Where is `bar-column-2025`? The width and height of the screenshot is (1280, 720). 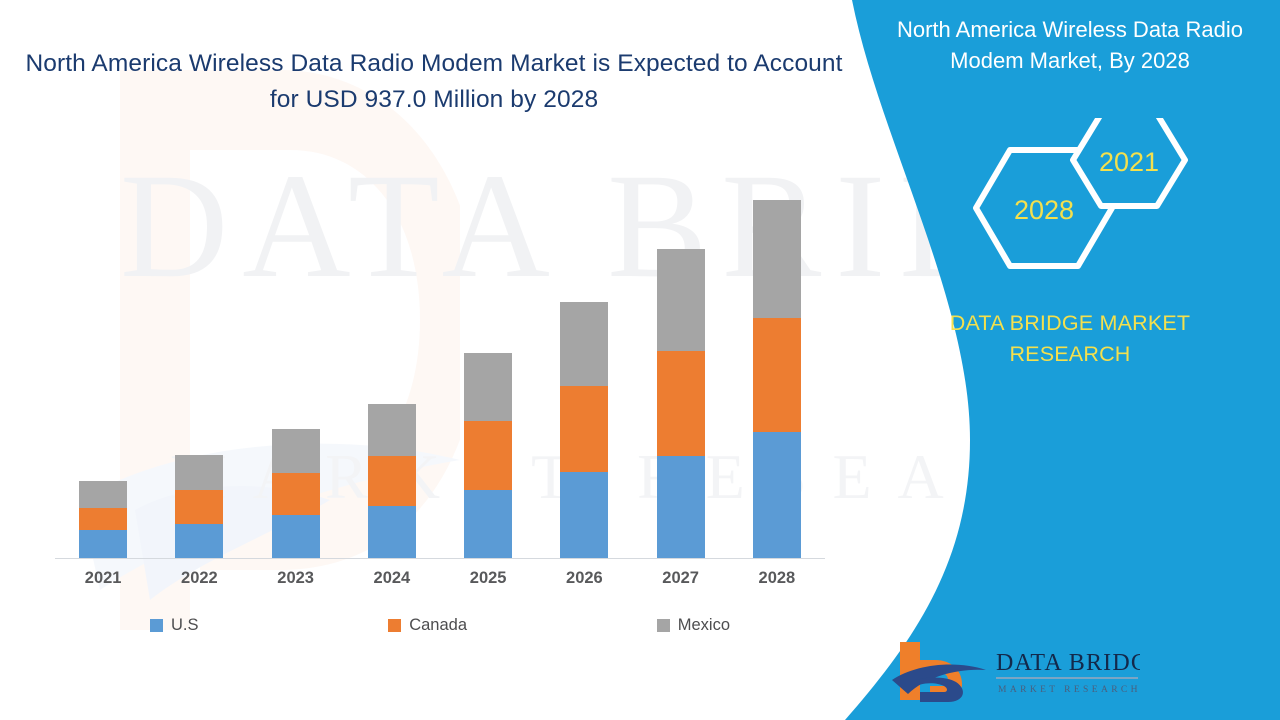 bar-column-2025 is located at coordinates (488, 455).